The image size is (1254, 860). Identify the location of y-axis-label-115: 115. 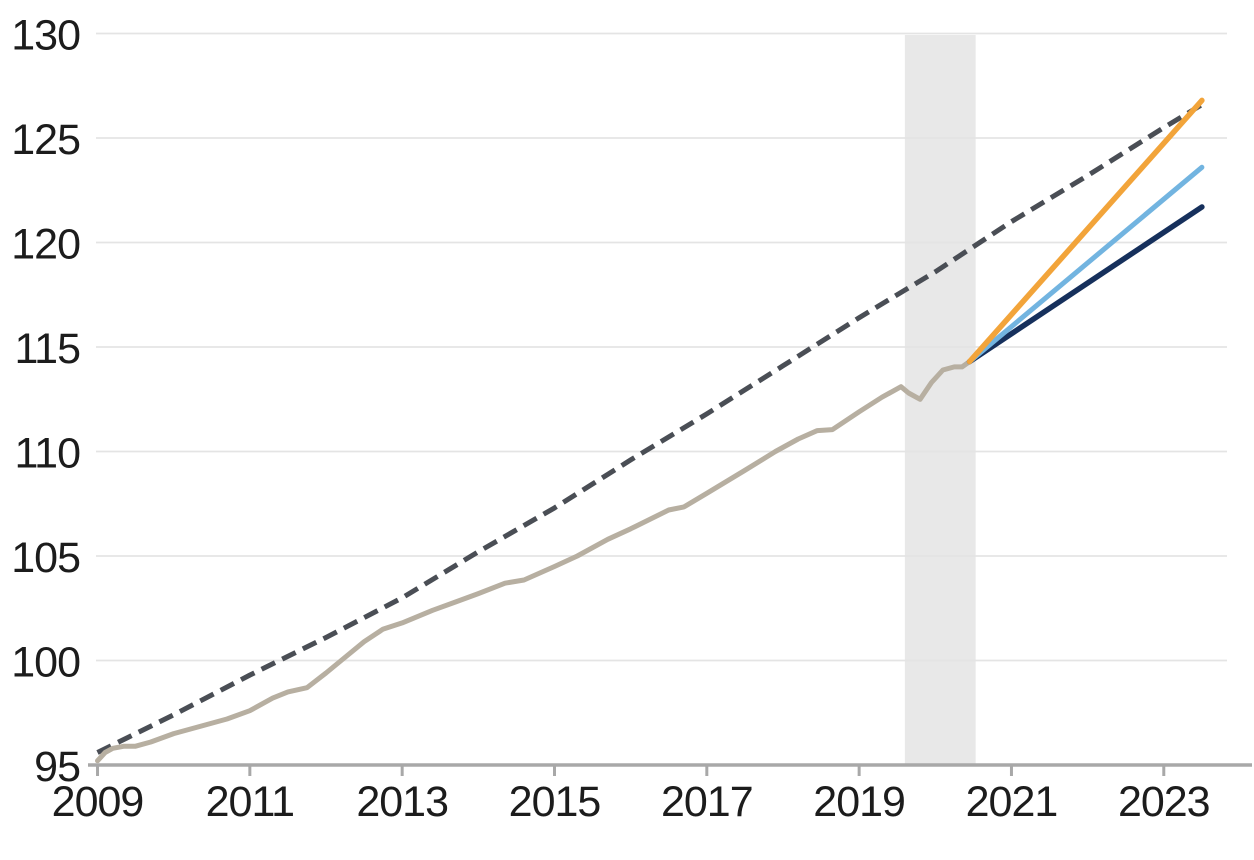
(47, 349).